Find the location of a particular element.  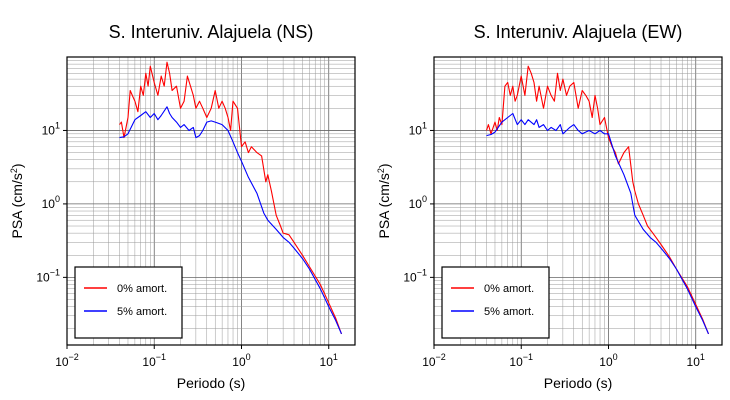

chart-title: S. Interuniv. Alajuela (EW) is located at coordinates (578, 32).